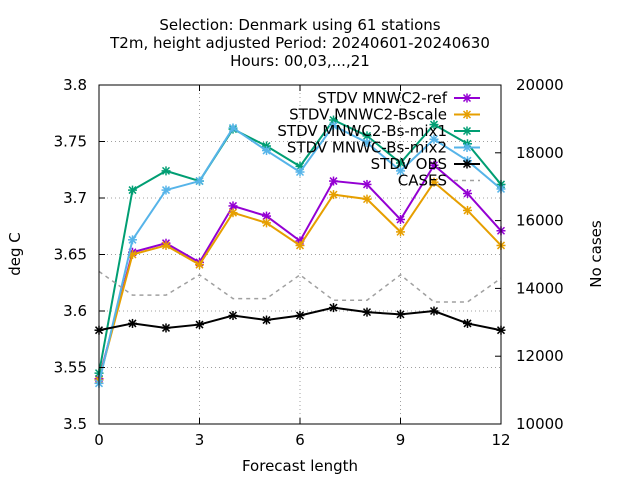 This screenshot has height=480, width=640. I want to click on series-stdv-obs, so click(300, 319).